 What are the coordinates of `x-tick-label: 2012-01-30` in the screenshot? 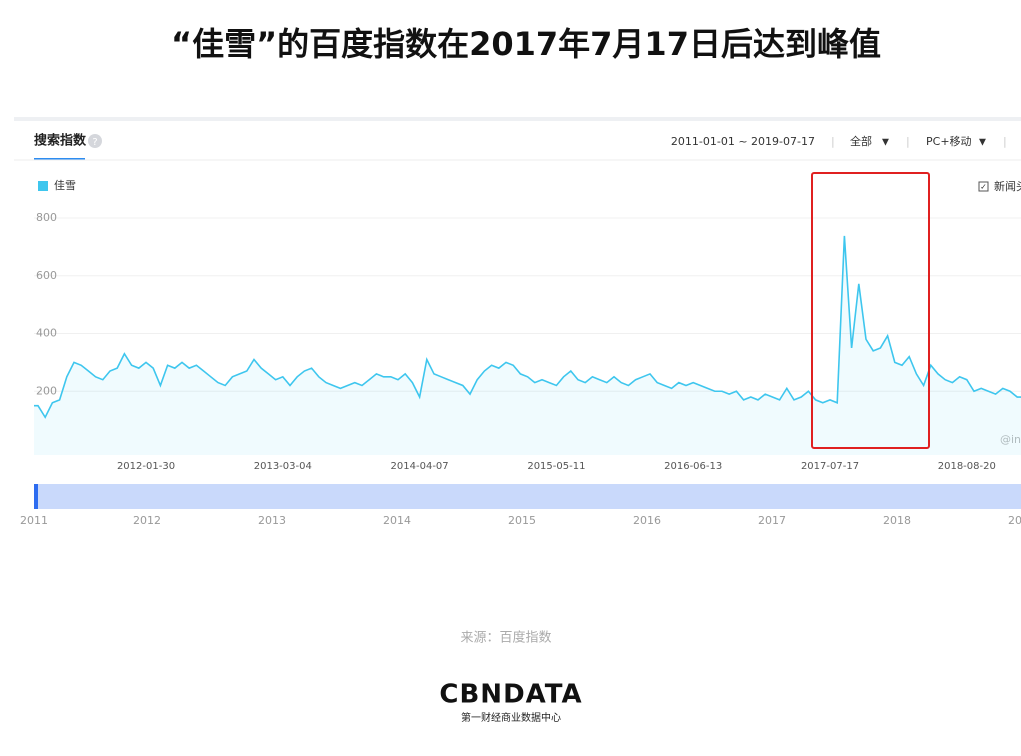 It's located at (146, 466).